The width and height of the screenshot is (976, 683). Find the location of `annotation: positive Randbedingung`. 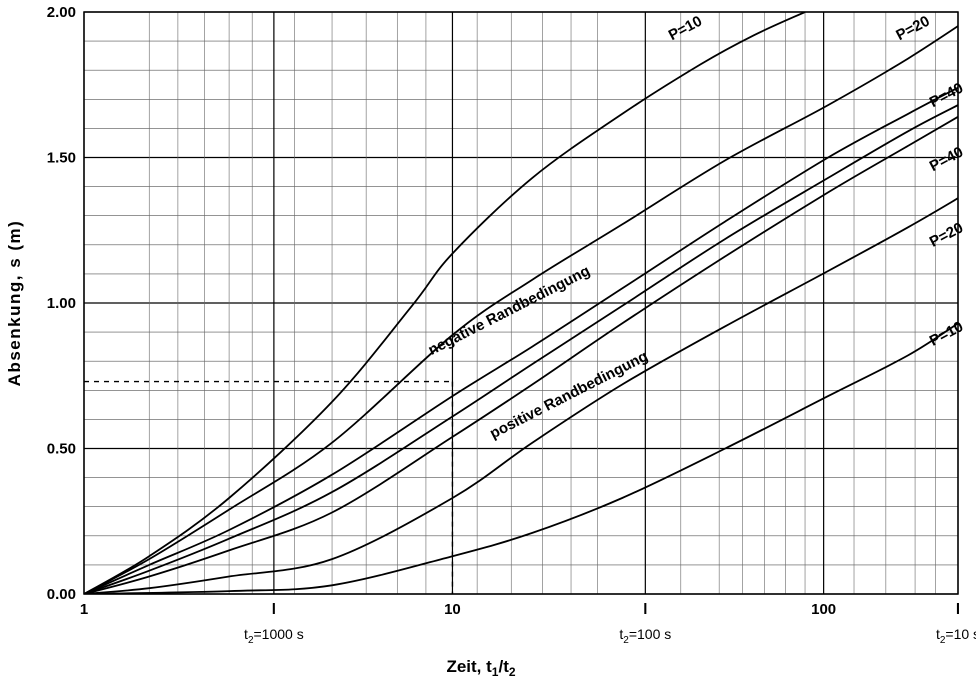

annotation: positive Randbedingung is located at coordinates (569, 395).